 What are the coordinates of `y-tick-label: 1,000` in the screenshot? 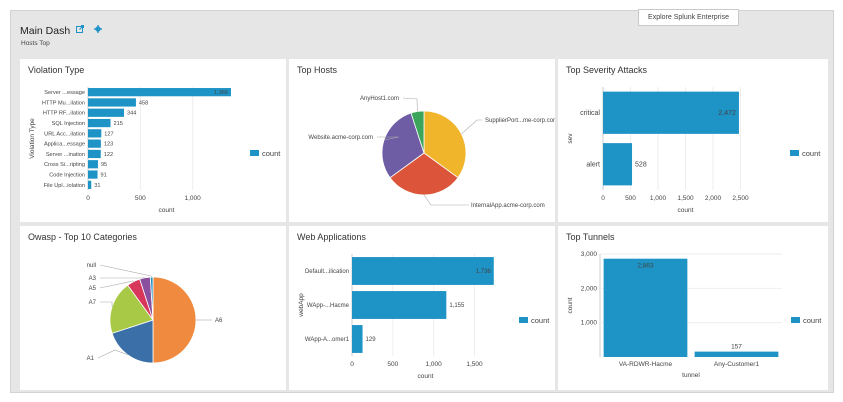 It's located at (589, 323).